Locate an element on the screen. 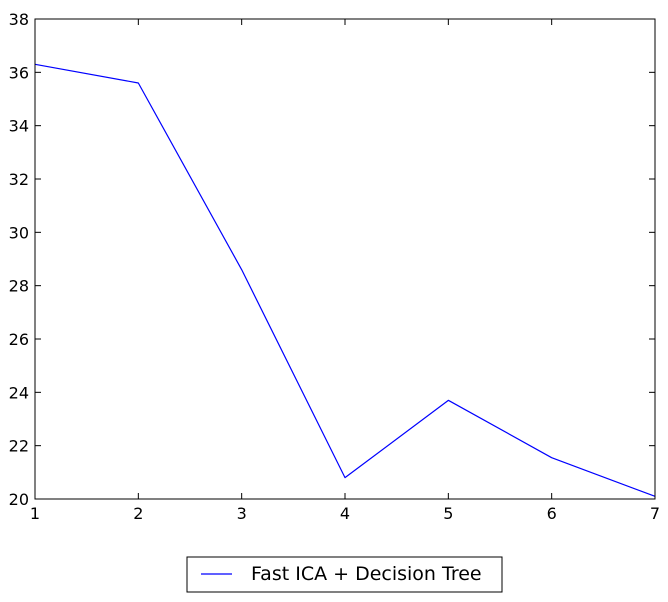 Image resolution: width=668 pixels, height=602 pixels. legend-label: Fast ICA + Decision Tree is located at coordinates (366, 574).